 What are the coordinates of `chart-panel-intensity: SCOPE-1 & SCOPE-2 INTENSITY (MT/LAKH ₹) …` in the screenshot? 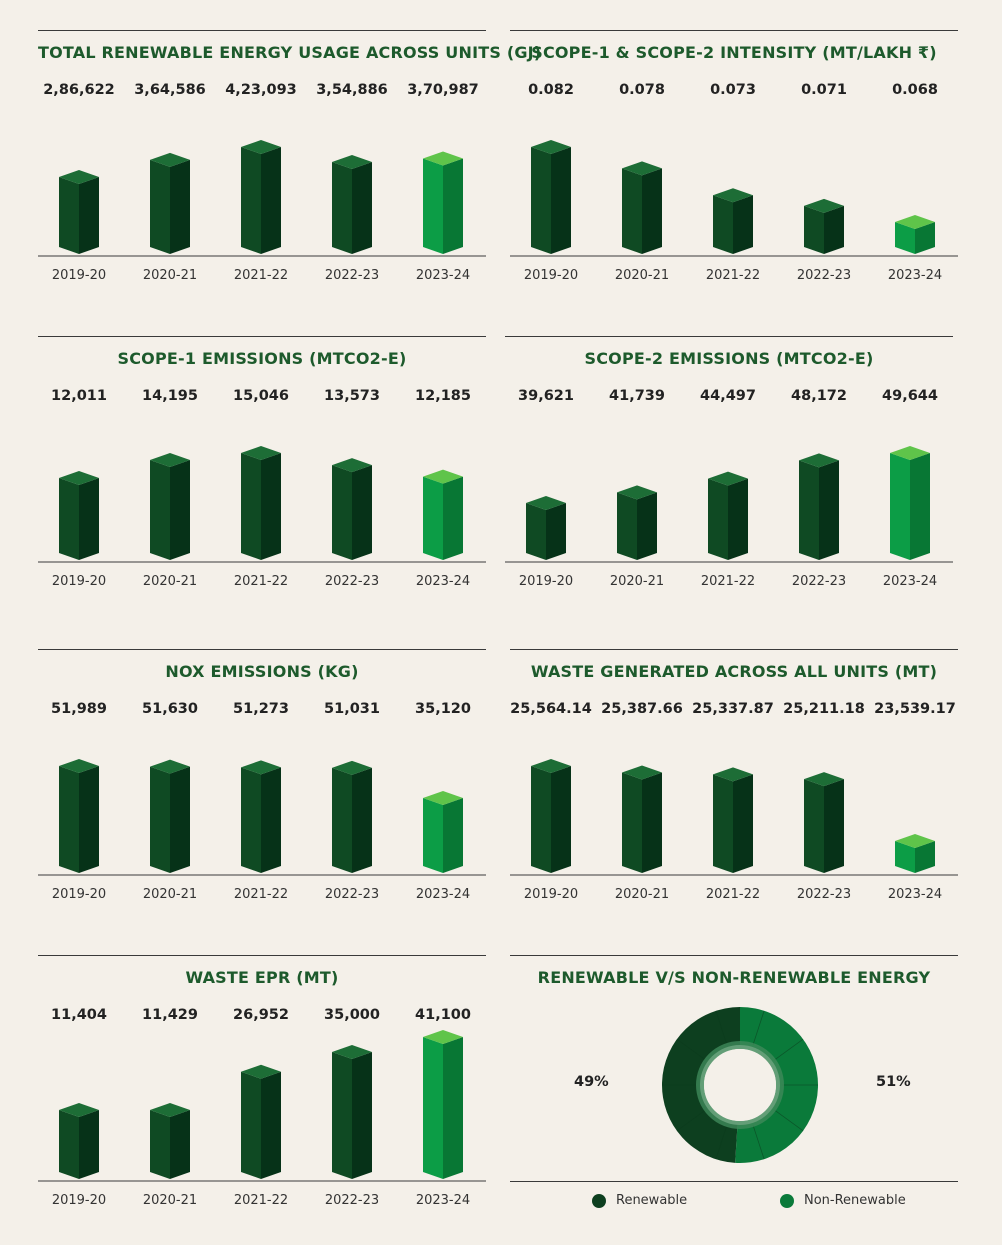 It's located at (734, 175).